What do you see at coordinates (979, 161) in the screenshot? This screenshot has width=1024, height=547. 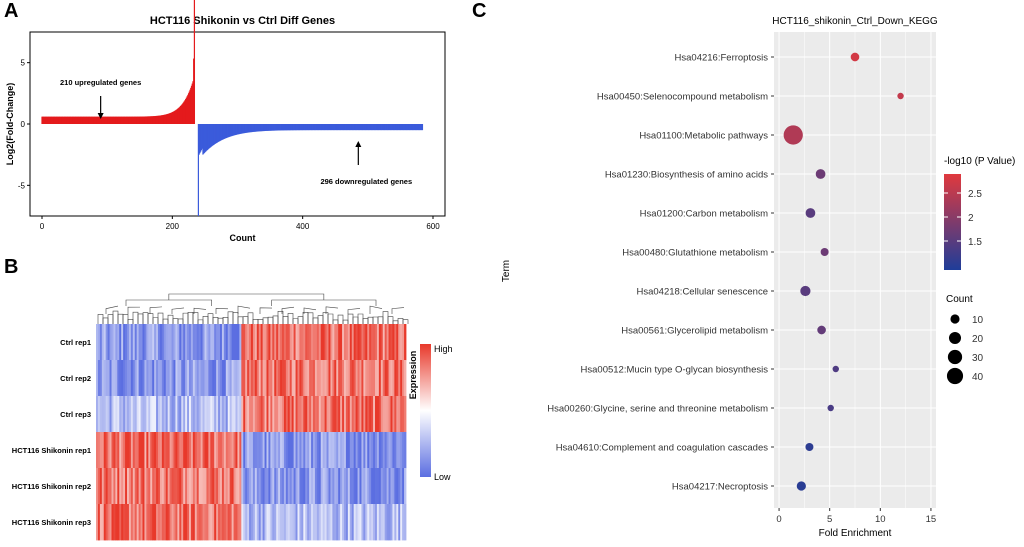 I see `color-legend-title: -log10 (P Value)` at bounding box center [979, 161].